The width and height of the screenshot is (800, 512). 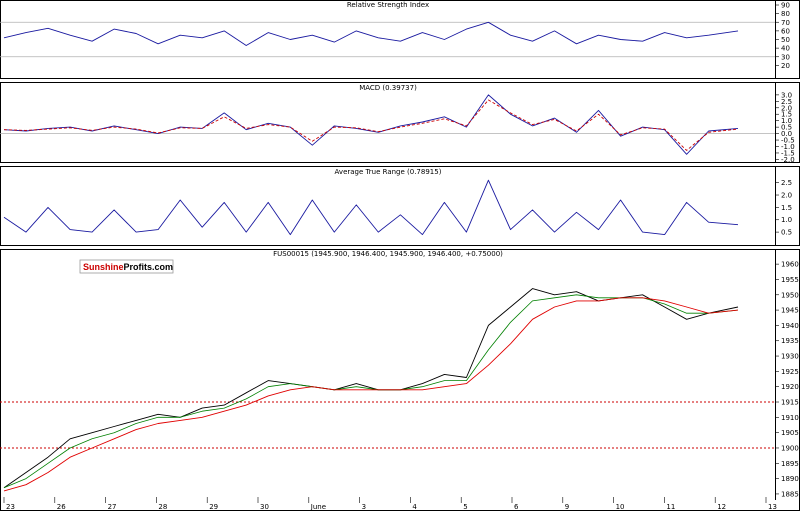 I want to click on panel2-series0-line, so click(x=371, y=207).